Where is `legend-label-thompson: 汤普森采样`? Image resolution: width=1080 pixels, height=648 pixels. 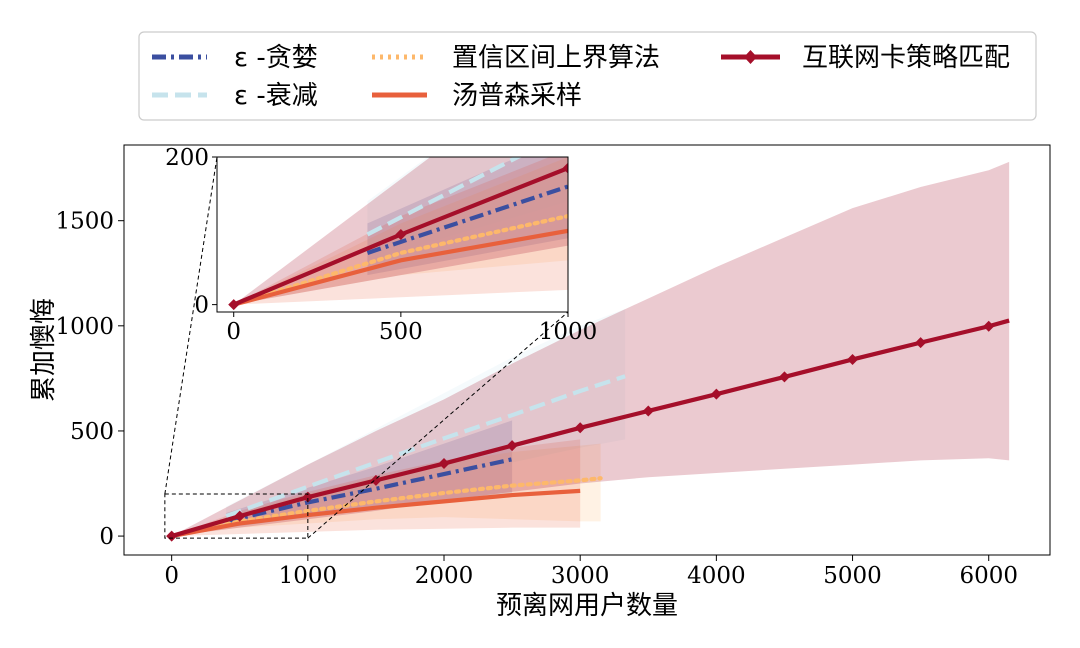
legend-label-thompson: 汤普森采样 is located at coordinates (517, 96).